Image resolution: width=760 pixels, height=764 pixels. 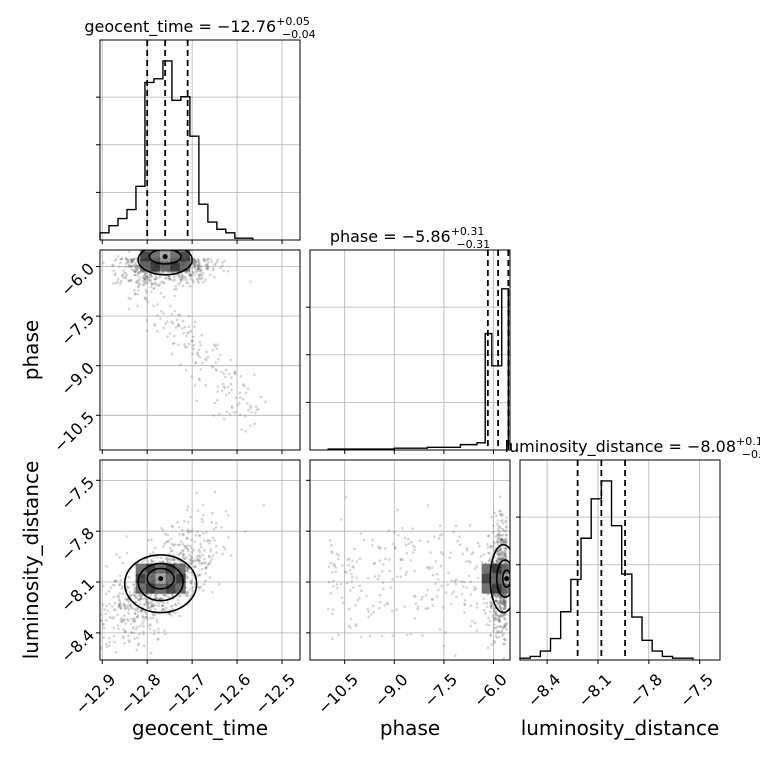 I want to click on panel-title-geocent_time: geocent_time = −12.76+0.05 −0.04, so click(x=199, y=28).